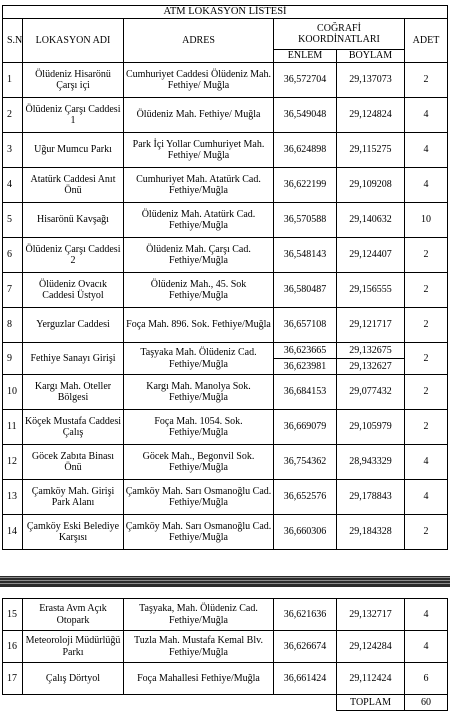 The height and width of the screenshot is (711, 450). I want to click on header-address: ADRES, so click(198, 40).